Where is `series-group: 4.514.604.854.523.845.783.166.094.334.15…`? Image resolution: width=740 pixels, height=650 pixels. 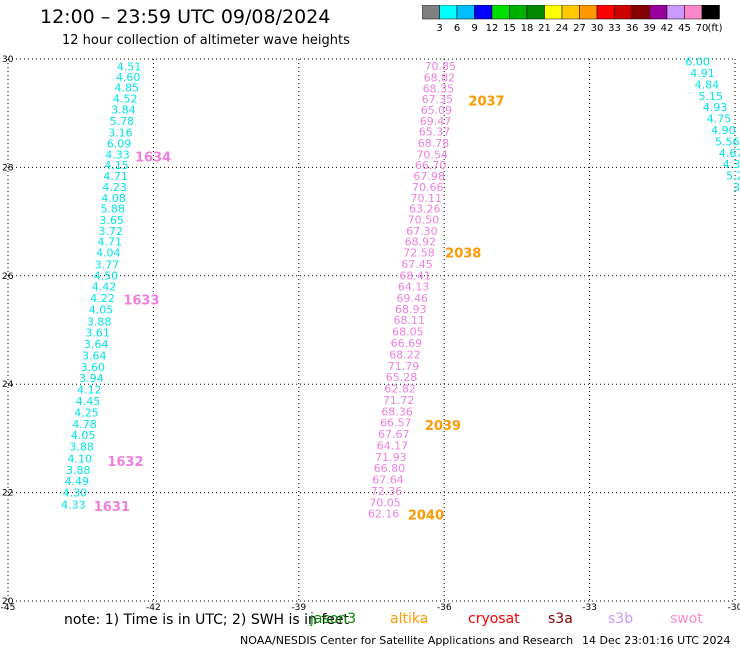
series-group: 4.514.604.854.523.845.783.166.094.334.15… is located at coordinates (101, 286).